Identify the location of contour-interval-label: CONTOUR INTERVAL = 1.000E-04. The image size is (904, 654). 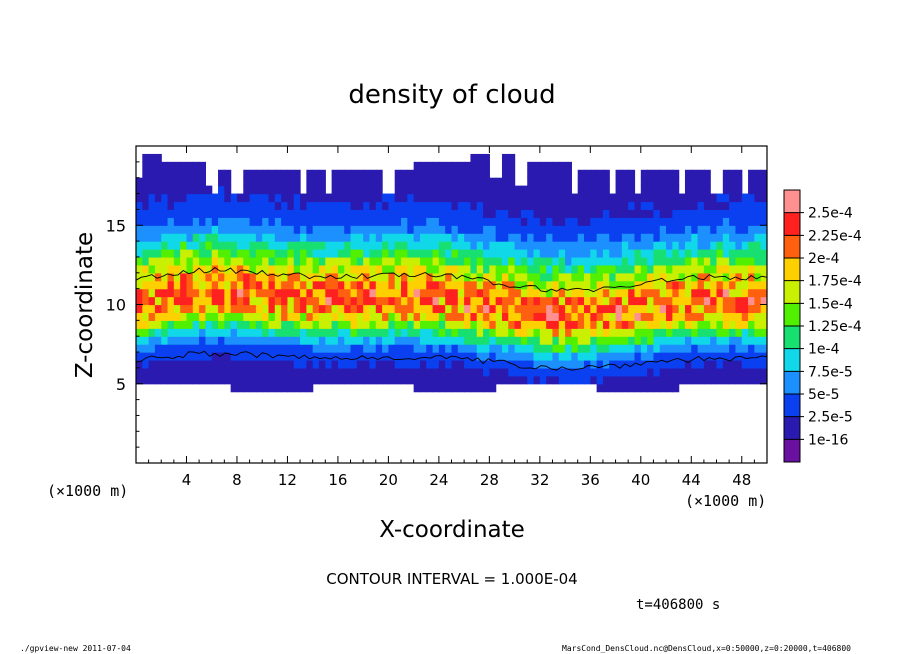
(451, 579).